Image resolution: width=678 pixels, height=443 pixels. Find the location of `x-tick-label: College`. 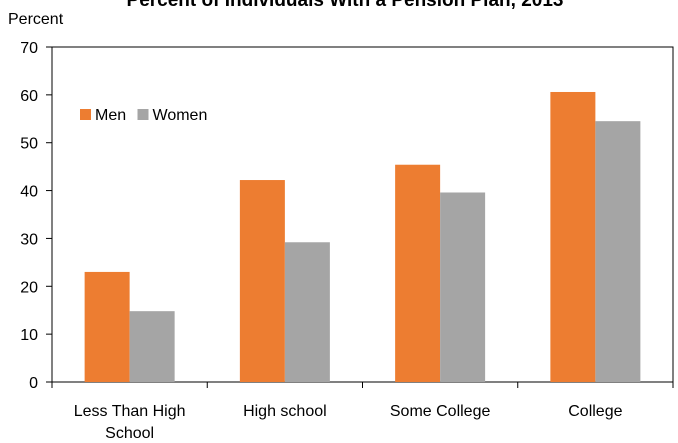

x-tick-label: College is located at coordinates (595, 411).